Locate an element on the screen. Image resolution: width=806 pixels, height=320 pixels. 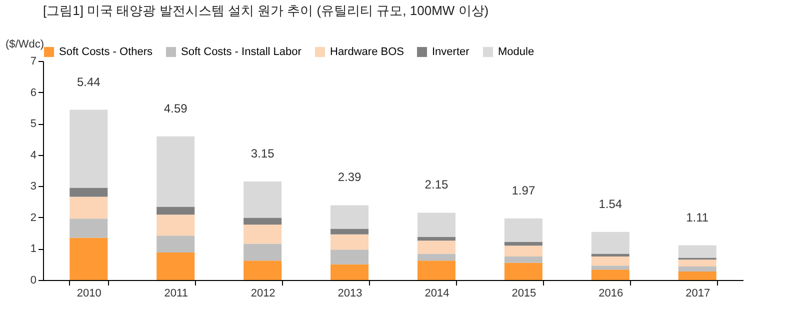
total-label: 5.44 is located at coordinates (88, 81).